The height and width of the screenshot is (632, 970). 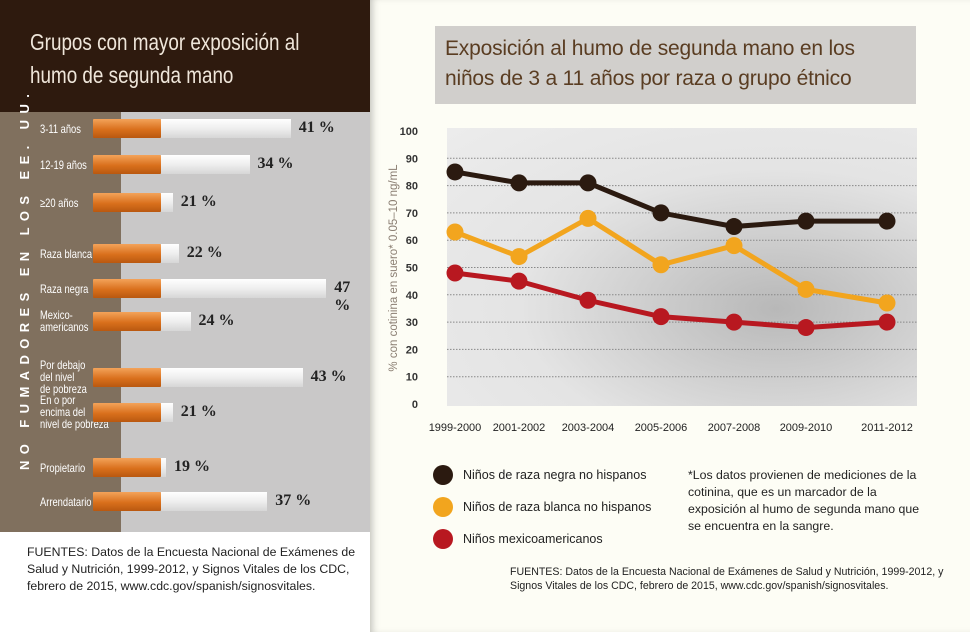 What do you see at coordinates (412, 187) in the screenshot?
I see `y-tick-label: 80` at bounding box center [412, 187].